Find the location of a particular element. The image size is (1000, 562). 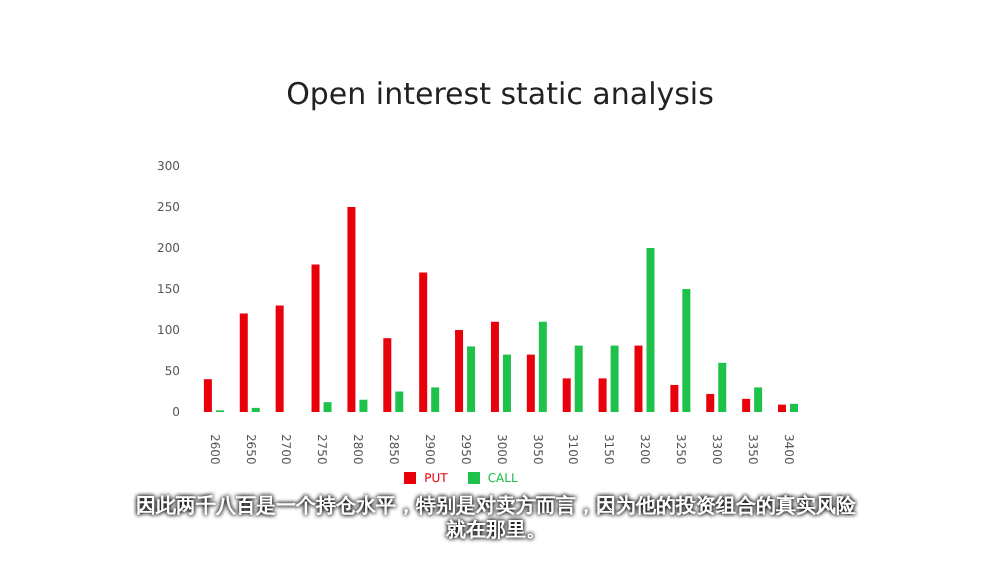

text: 因此两千八百是一个持仓水平，特别是对卖方而言，因为他的投资组合的真实风险就在那里。 is located at coordinates (496, 520).